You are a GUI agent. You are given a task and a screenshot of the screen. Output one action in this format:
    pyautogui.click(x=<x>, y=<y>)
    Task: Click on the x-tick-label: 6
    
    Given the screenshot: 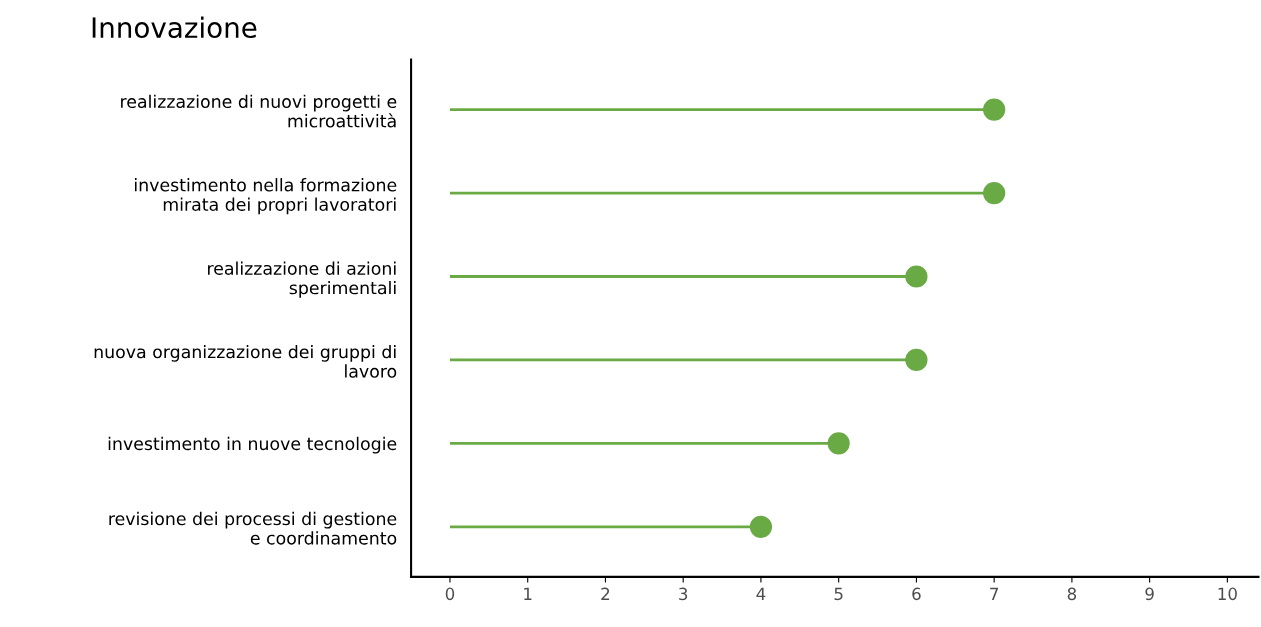 What is the action you would take?
    pyautogui.click(x=916, y=594)
    